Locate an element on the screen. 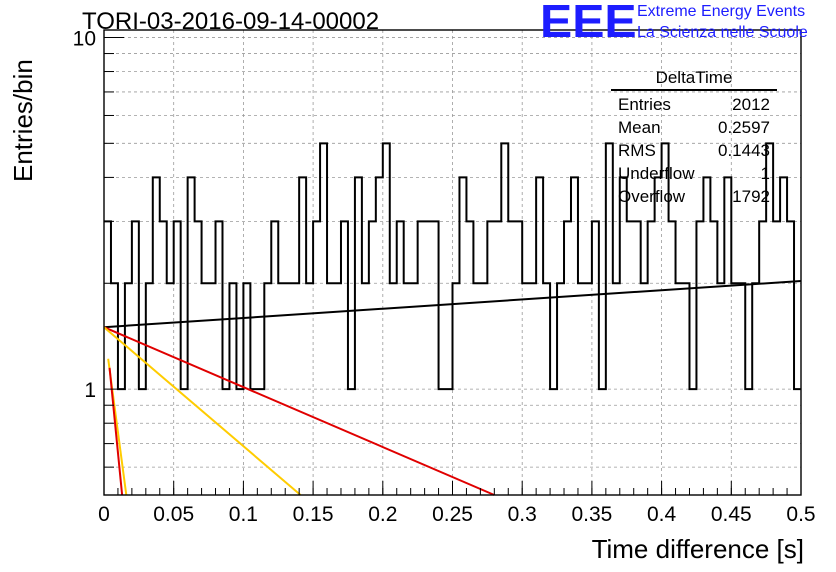  x-tick-label: 0.1 is located at coordinates (243, 514).